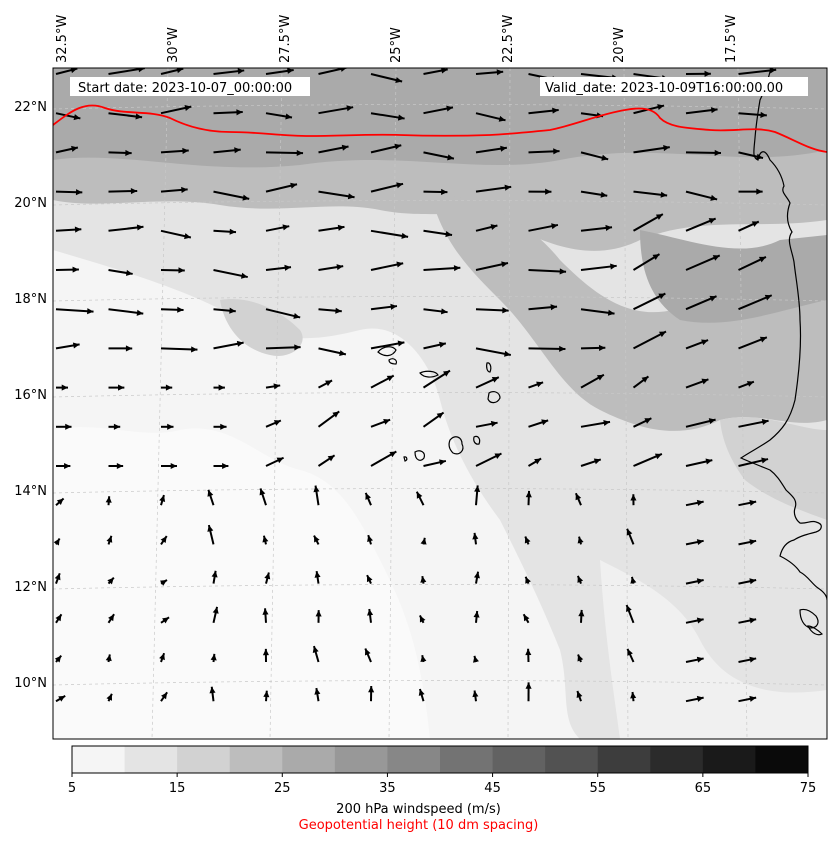 The width and height of the screenshot is (837, 843). I want to click on colorbar-tick-label: 65, so click(703, 788).